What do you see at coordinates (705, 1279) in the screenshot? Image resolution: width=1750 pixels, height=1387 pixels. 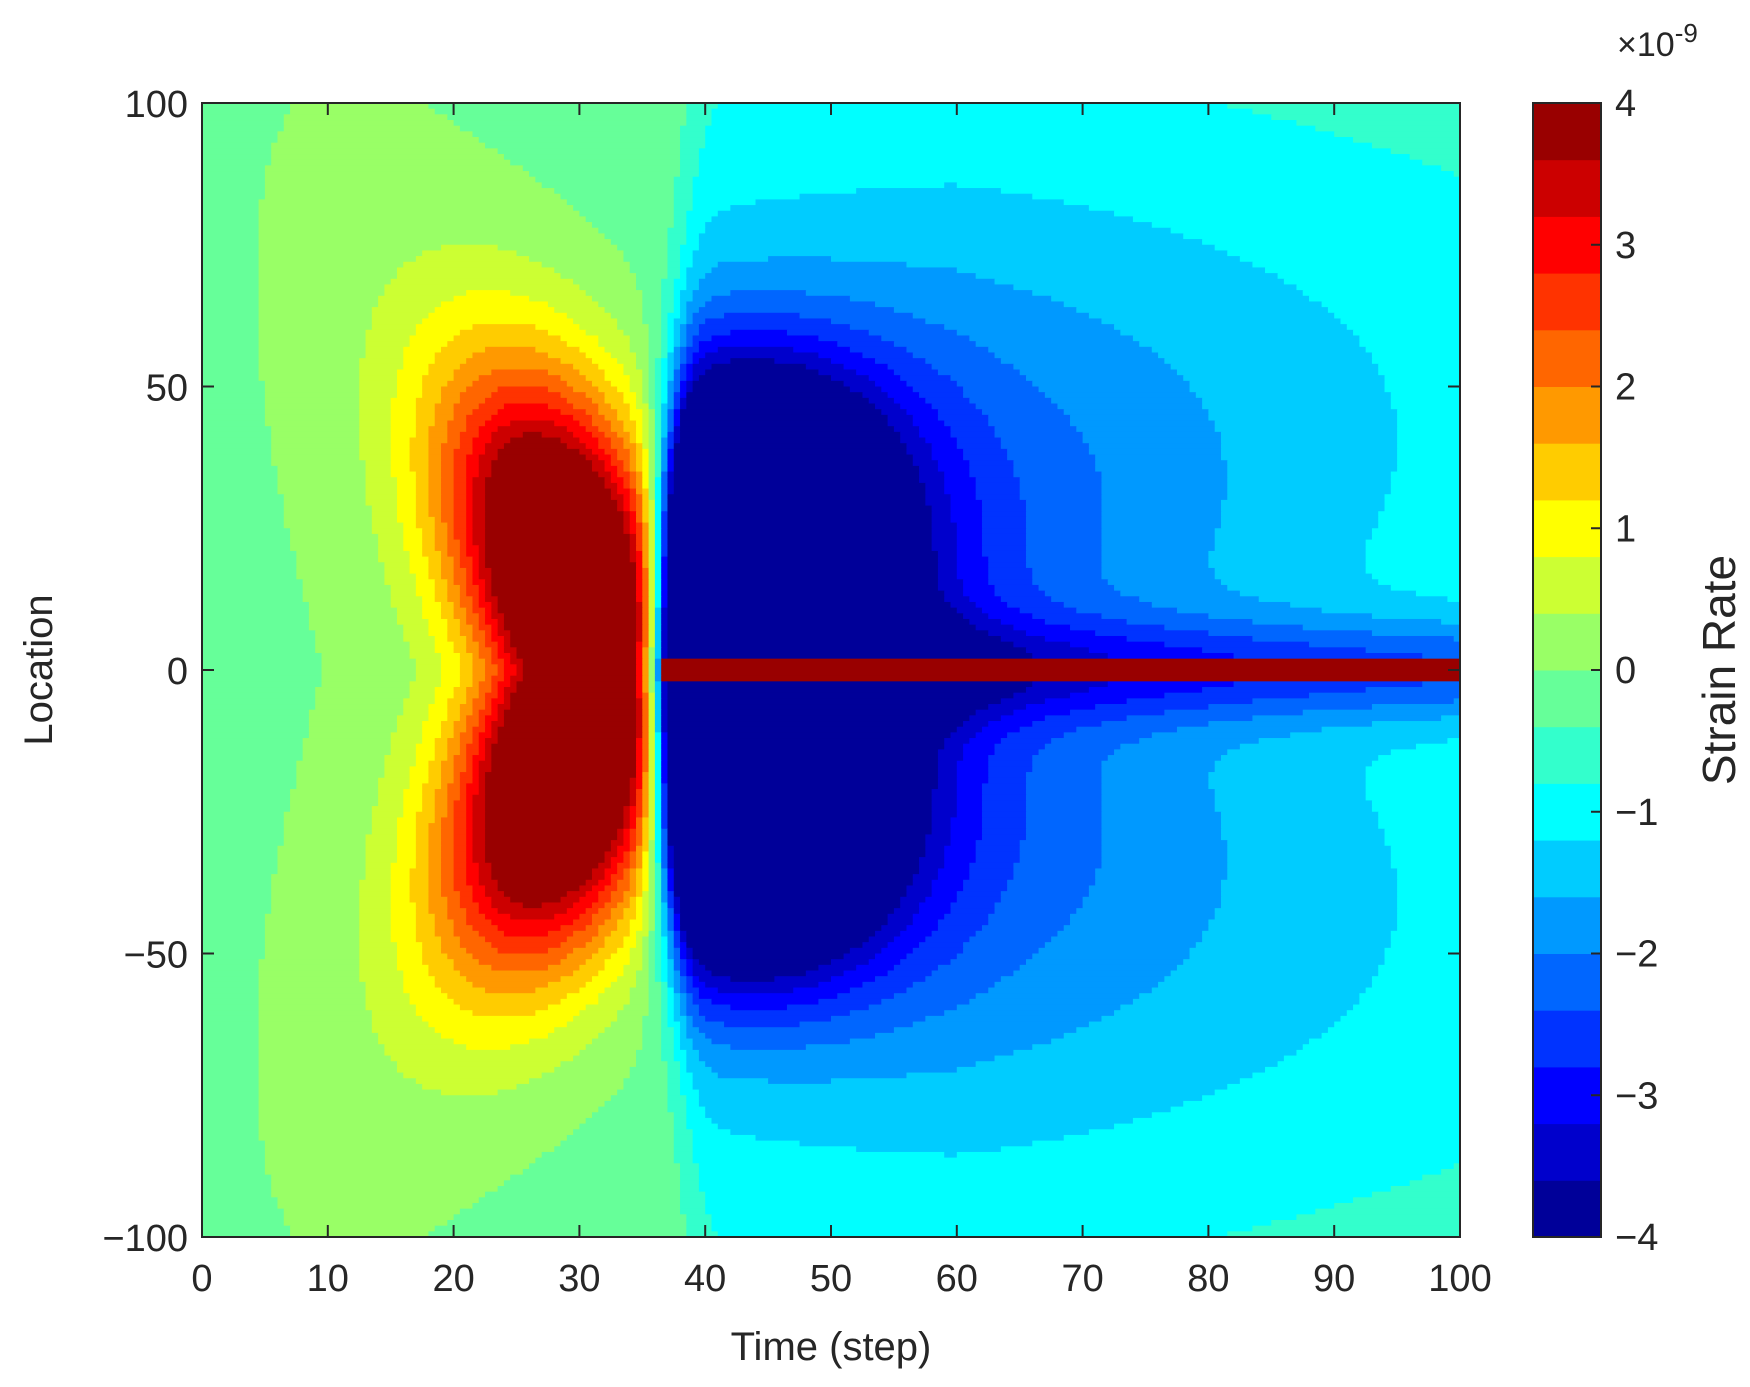 I see `x-tick-label: 40` at bounding box center [705, 1279].